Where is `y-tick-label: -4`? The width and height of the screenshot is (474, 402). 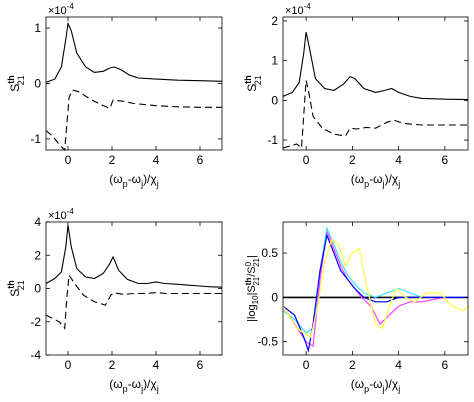 y-tick-label: -4 is located at coordinates (35, 355).